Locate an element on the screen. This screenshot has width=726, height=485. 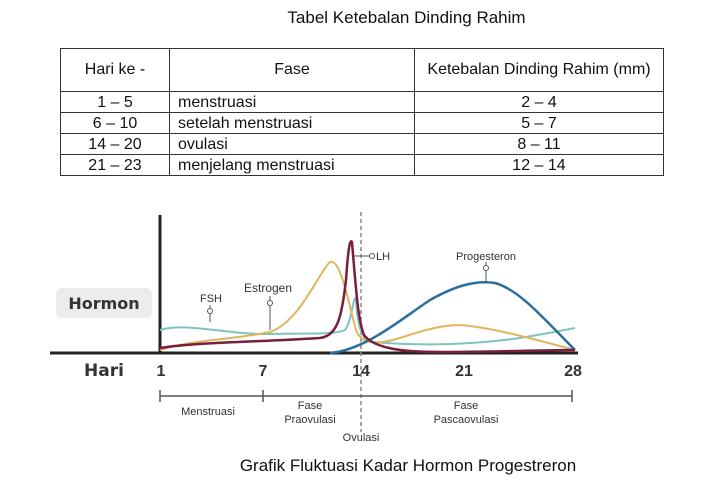
cell-phase: setelah menstruasi is located at coordinates (292, 123).